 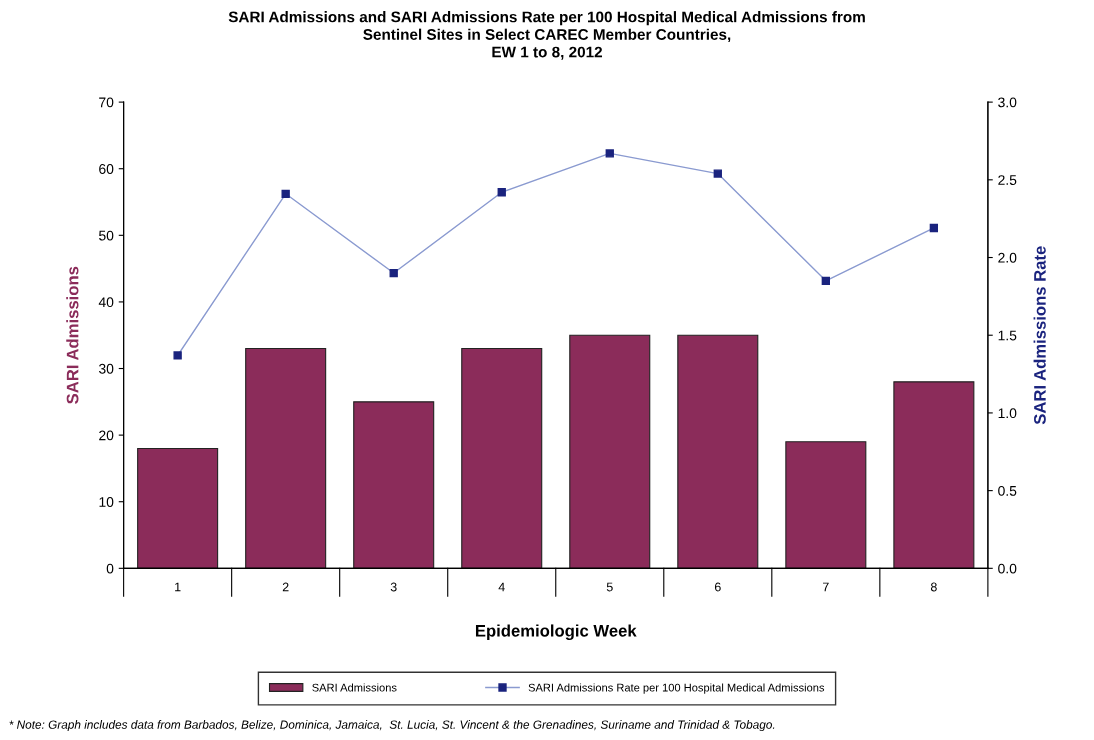 What do you see at coordinates (933, 587) in the screenshot?
I see `x-tick-label: 8` at bounding box center [933, 587].